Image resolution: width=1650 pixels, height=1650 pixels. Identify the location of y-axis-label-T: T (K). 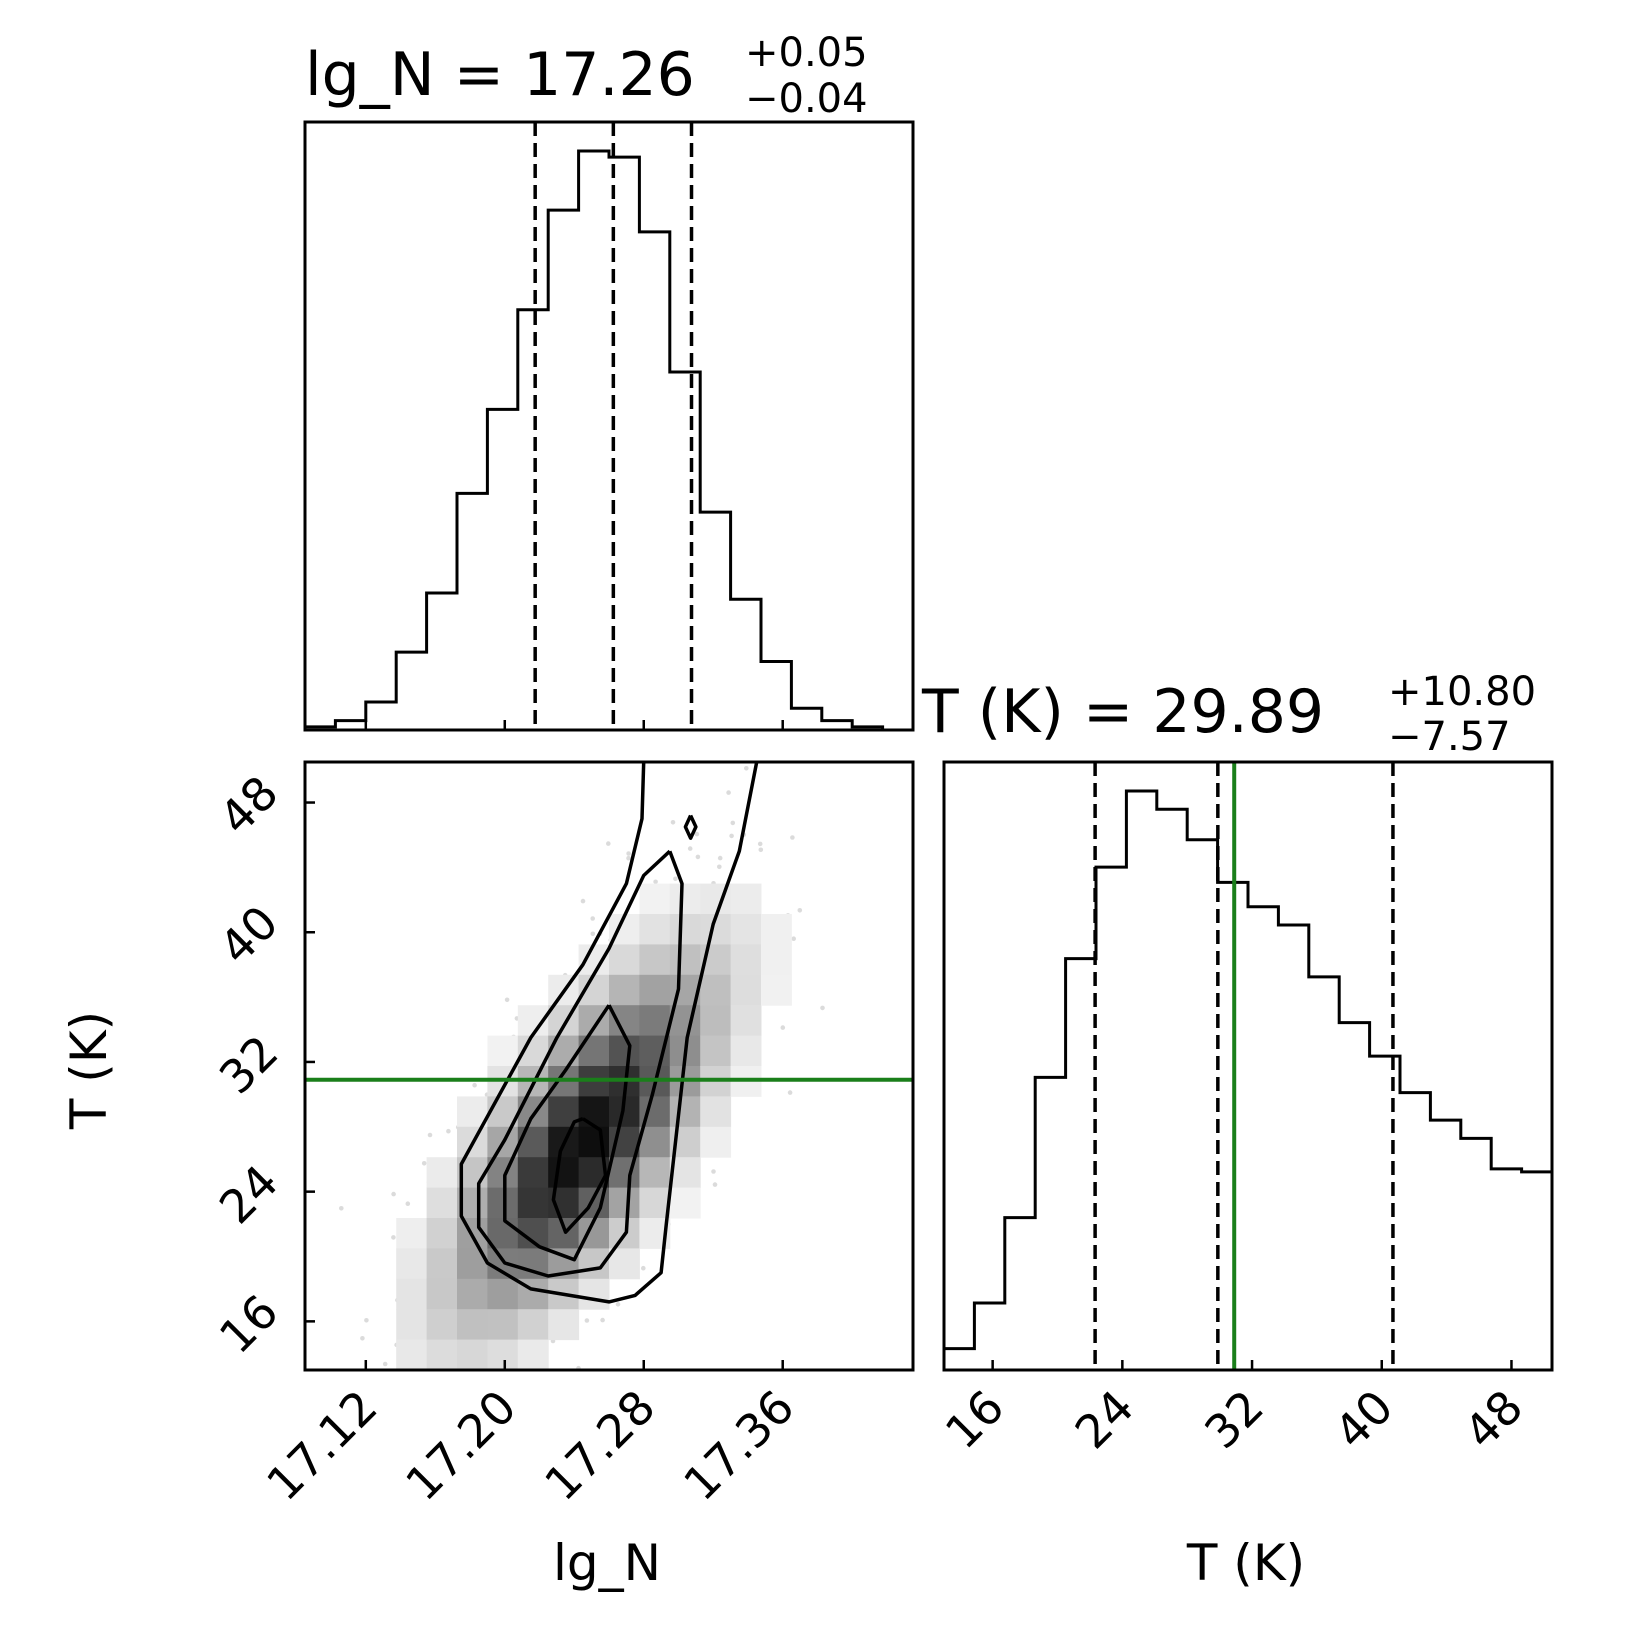
(89, 1070).